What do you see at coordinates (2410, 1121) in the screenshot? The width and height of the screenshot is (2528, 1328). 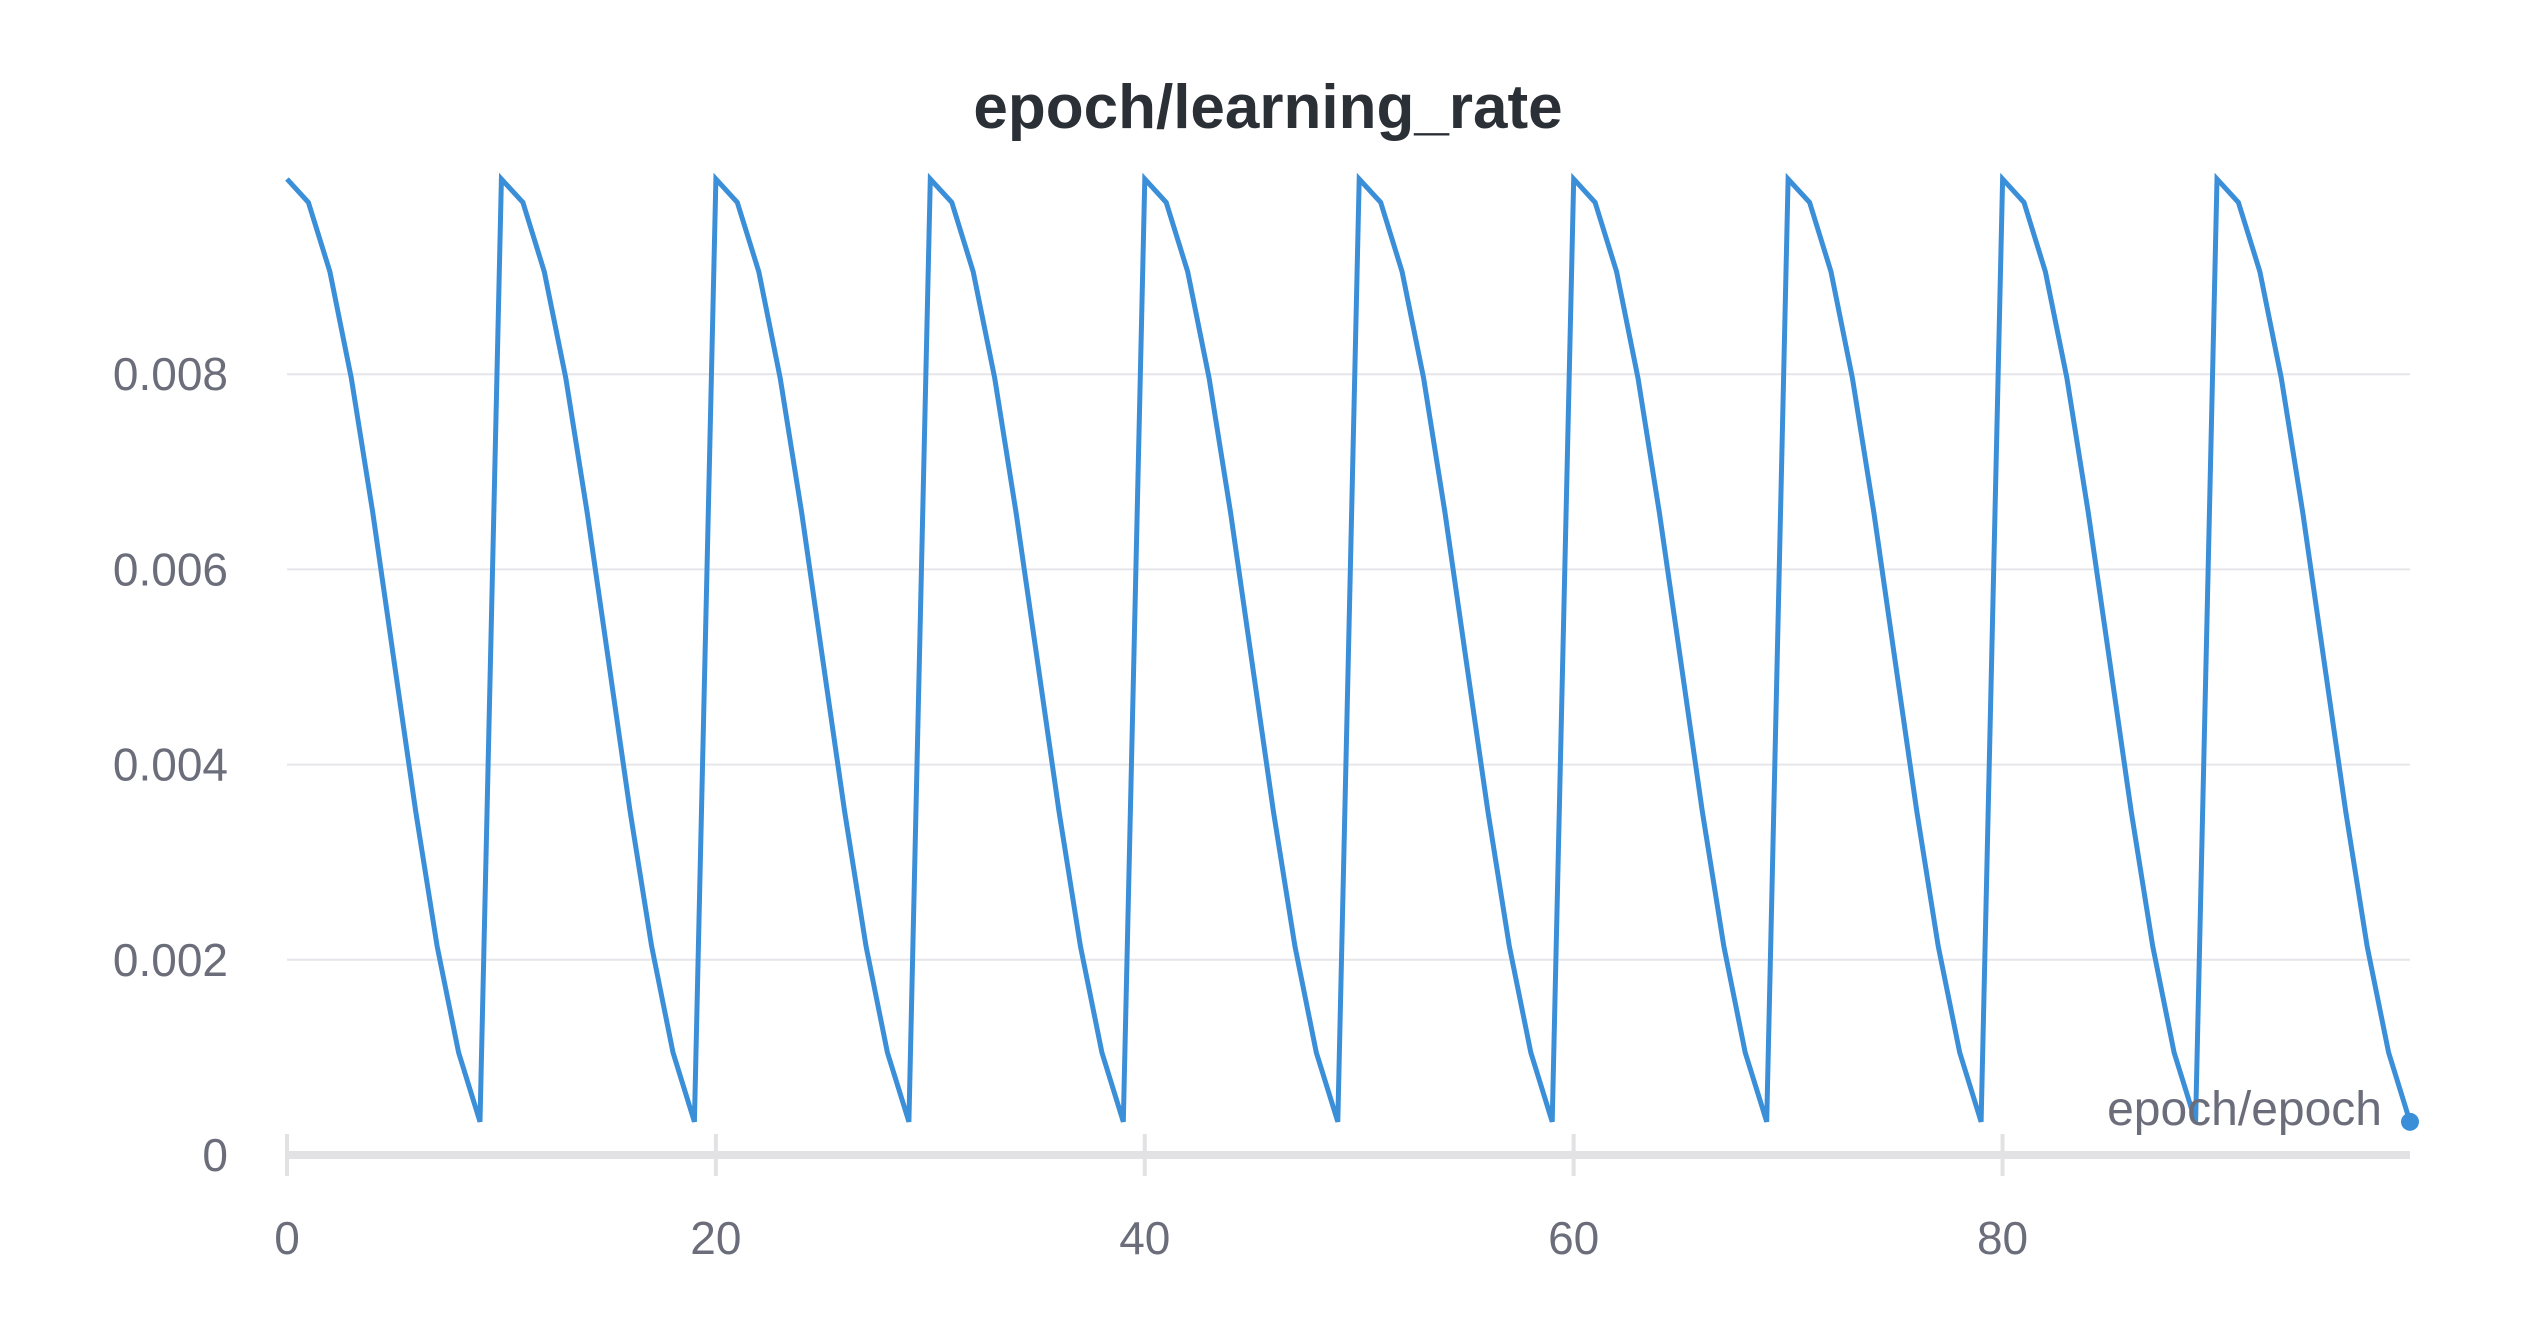 I see `last-point-marker` at bounding box center [2410, 1121].